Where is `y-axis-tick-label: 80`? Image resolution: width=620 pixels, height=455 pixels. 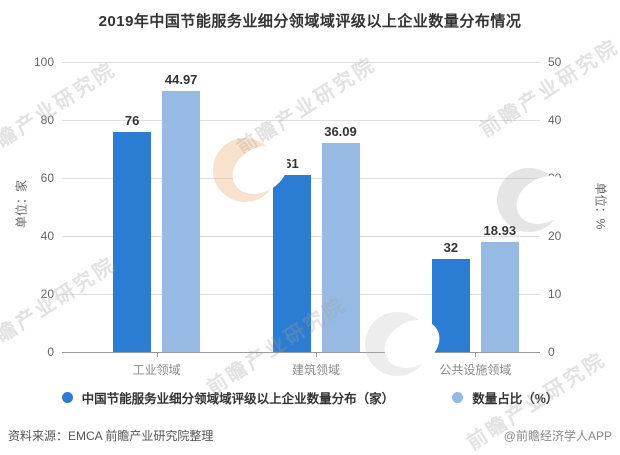 y-axis-tick-label: 80 is located at coordinates (47, 120).